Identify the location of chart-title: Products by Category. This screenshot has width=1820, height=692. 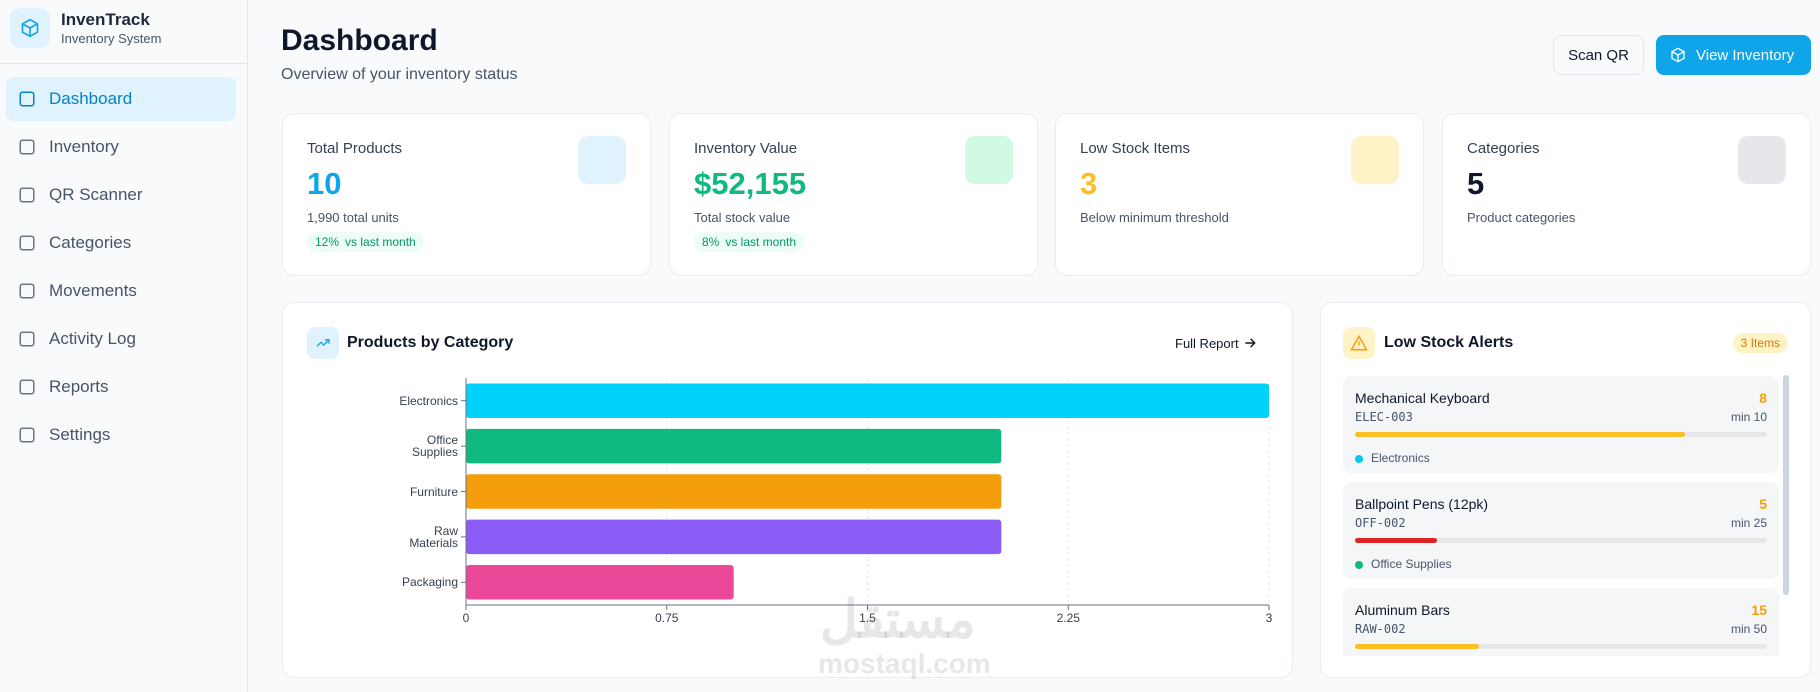
(430, 342).